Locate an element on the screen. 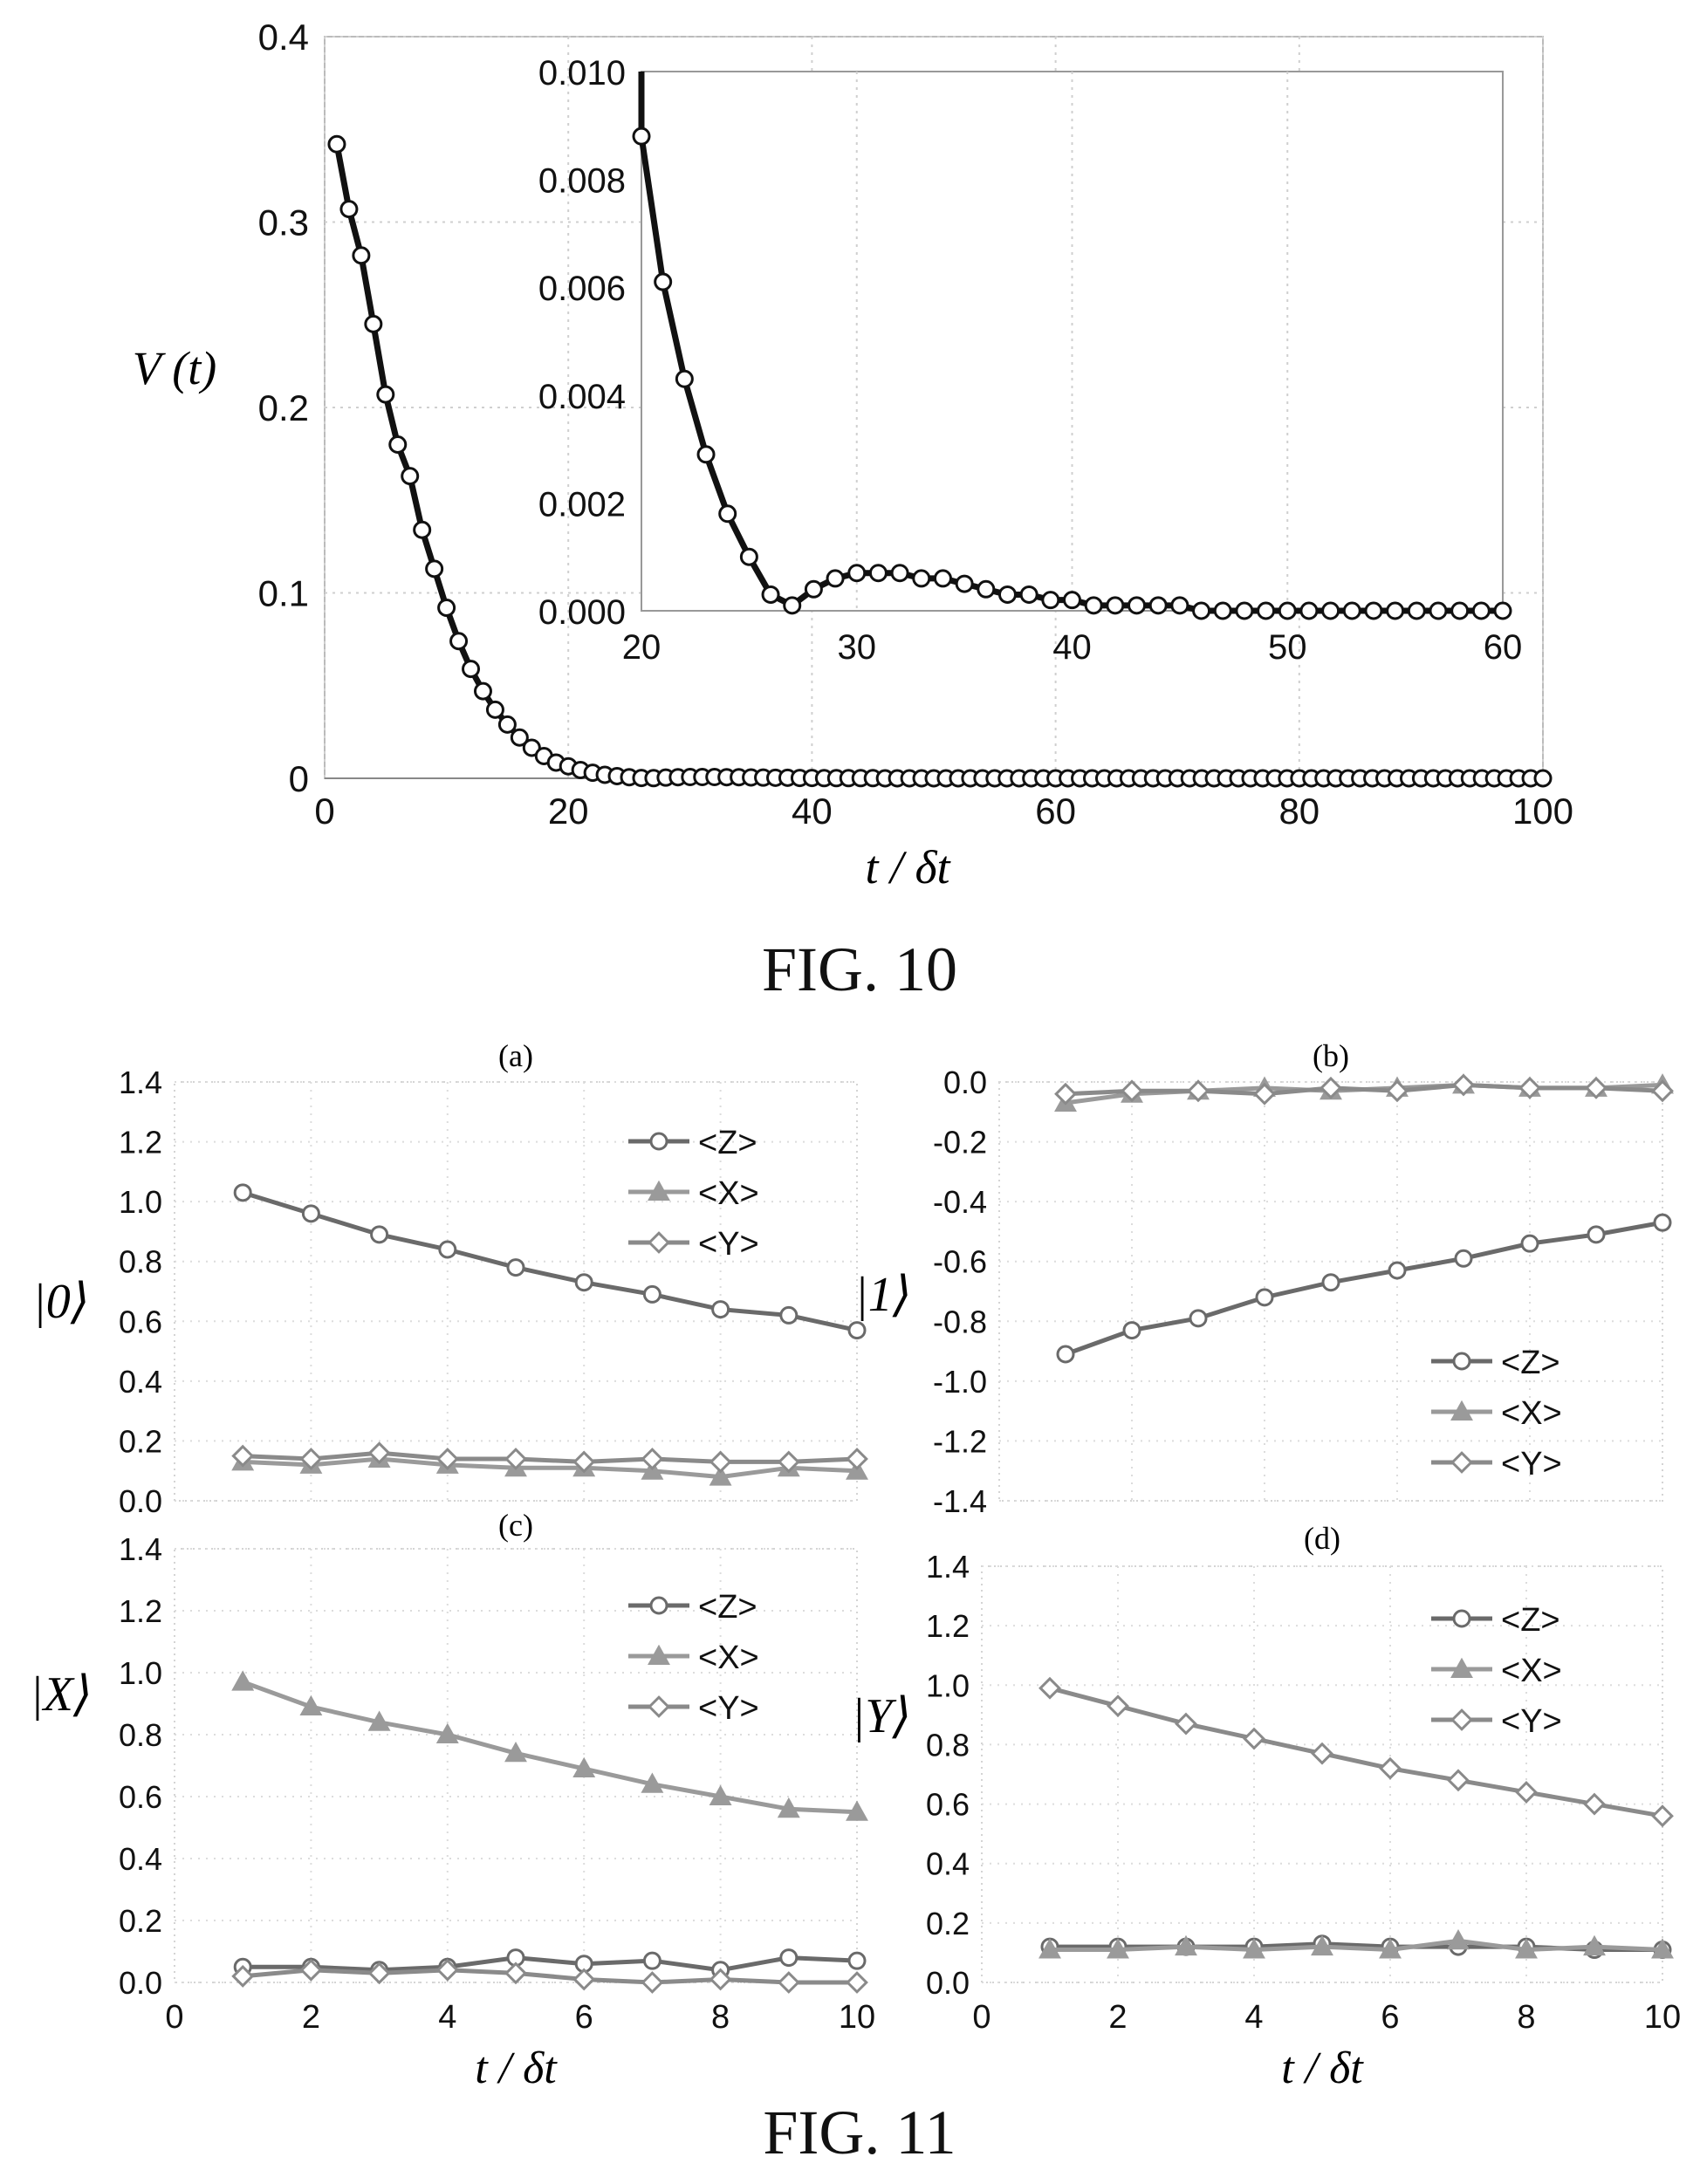 Image resolution: width=1700 pixels, height=2184 pixels. inset-y-tick-label: 0.008 is located at coordinates (582, 181).